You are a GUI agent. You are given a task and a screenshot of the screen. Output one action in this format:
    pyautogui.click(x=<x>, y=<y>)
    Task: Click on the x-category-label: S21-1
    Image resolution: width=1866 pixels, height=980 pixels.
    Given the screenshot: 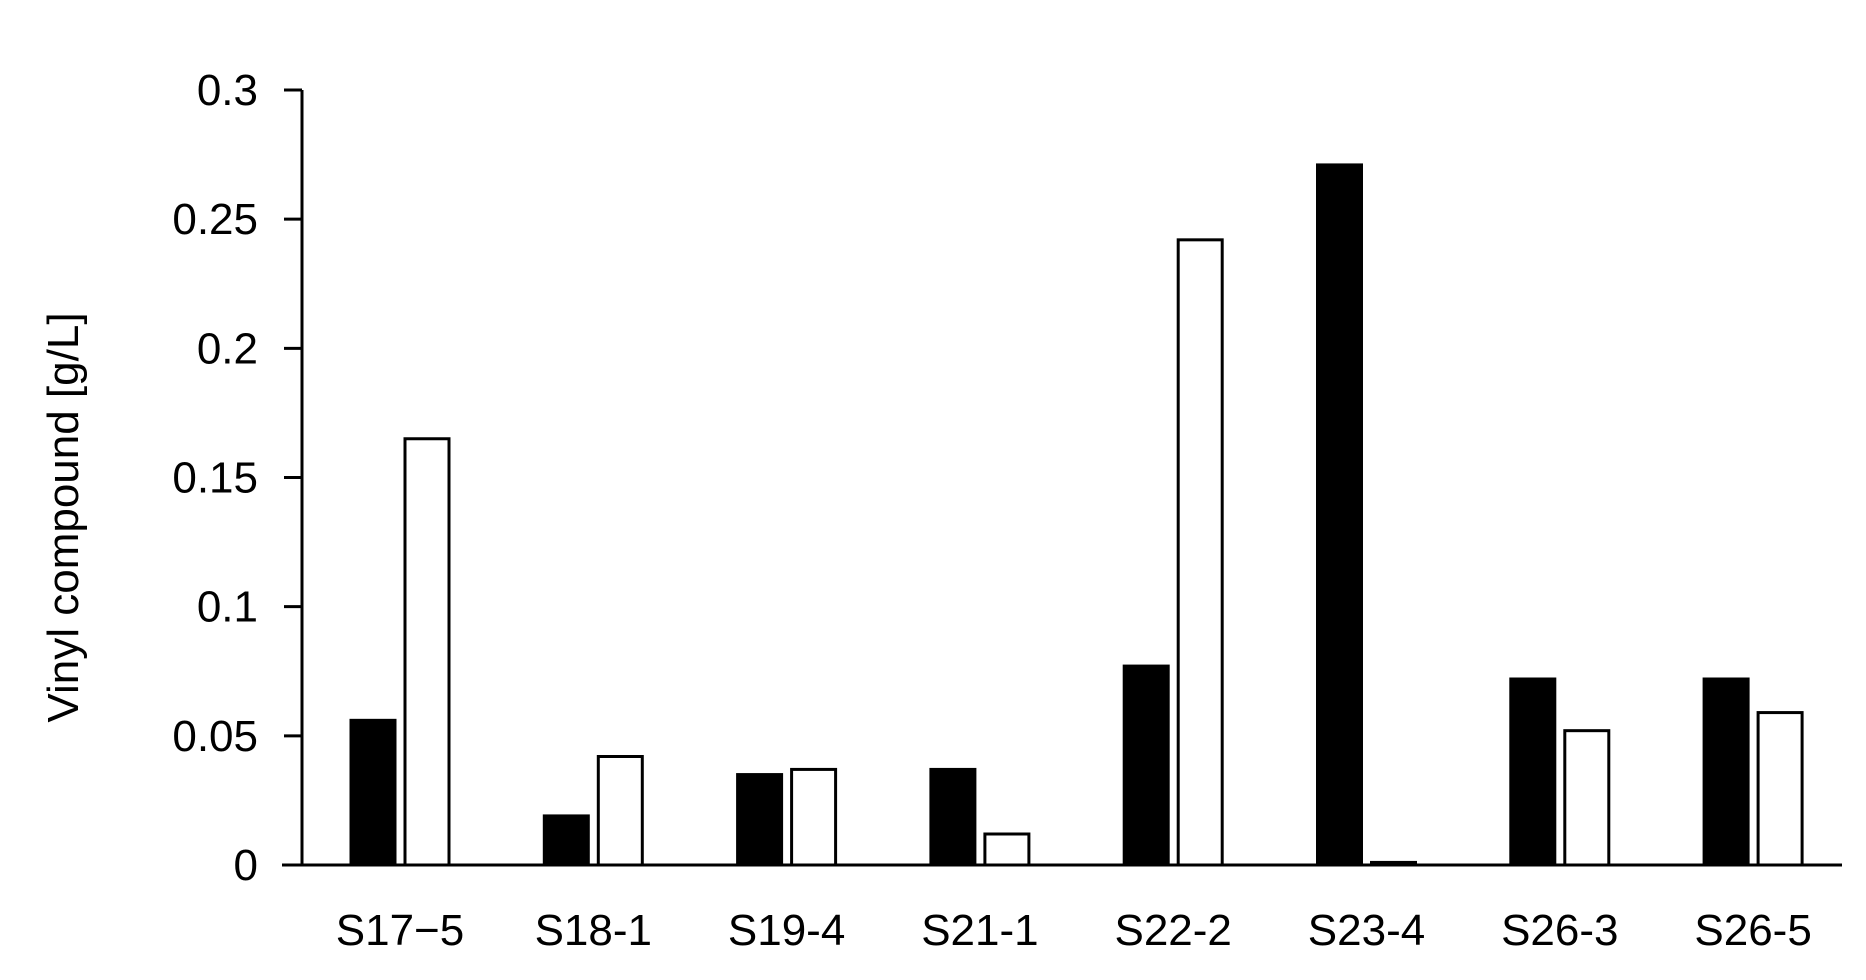 What is the action you would take?
    pyautogui.click(x=979, y=930)
    